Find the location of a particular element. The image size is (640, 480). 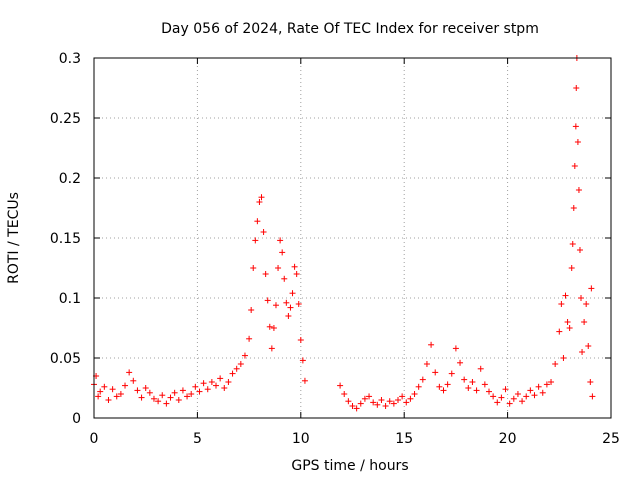

x-tick-label: 25 is located at coordinates (611, 439).